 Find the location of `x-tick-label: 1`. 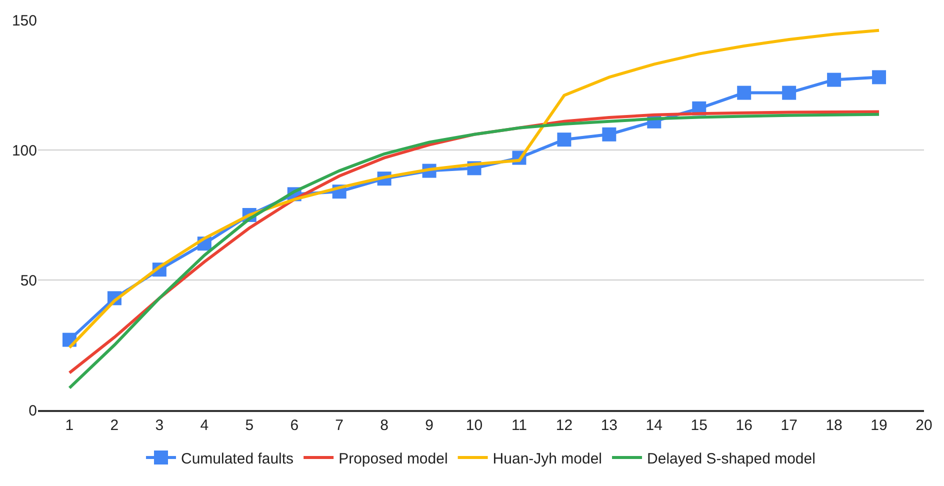

x-tick-label: 1 is located at coordinates (69, 425).